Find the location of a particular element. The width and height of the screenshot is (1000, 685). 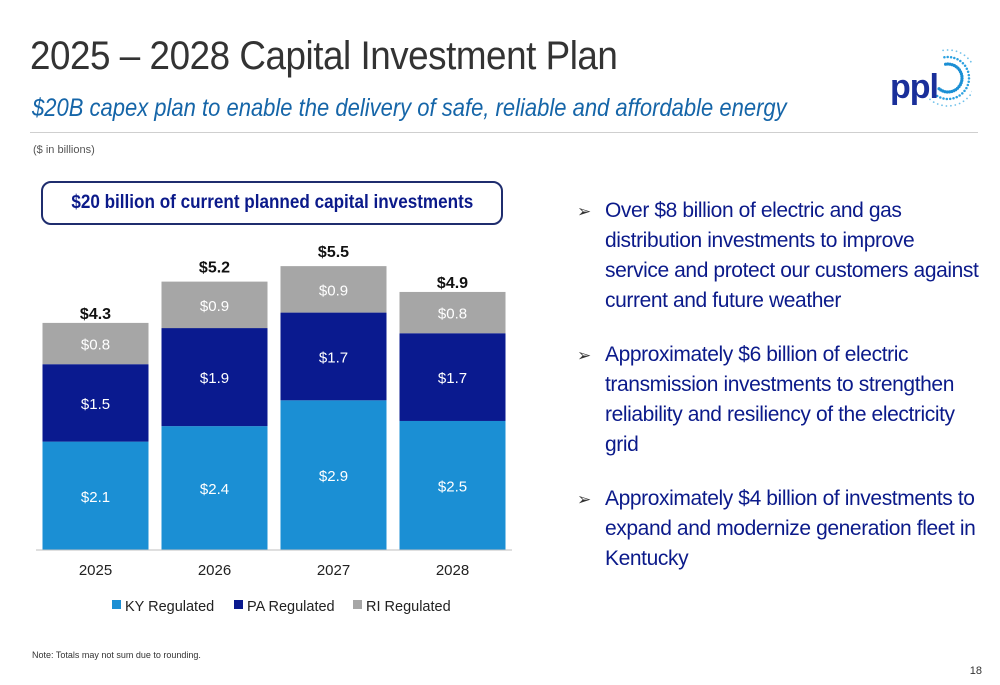

bar-ri-regulated-2025 is located at coordinates (95, 343).